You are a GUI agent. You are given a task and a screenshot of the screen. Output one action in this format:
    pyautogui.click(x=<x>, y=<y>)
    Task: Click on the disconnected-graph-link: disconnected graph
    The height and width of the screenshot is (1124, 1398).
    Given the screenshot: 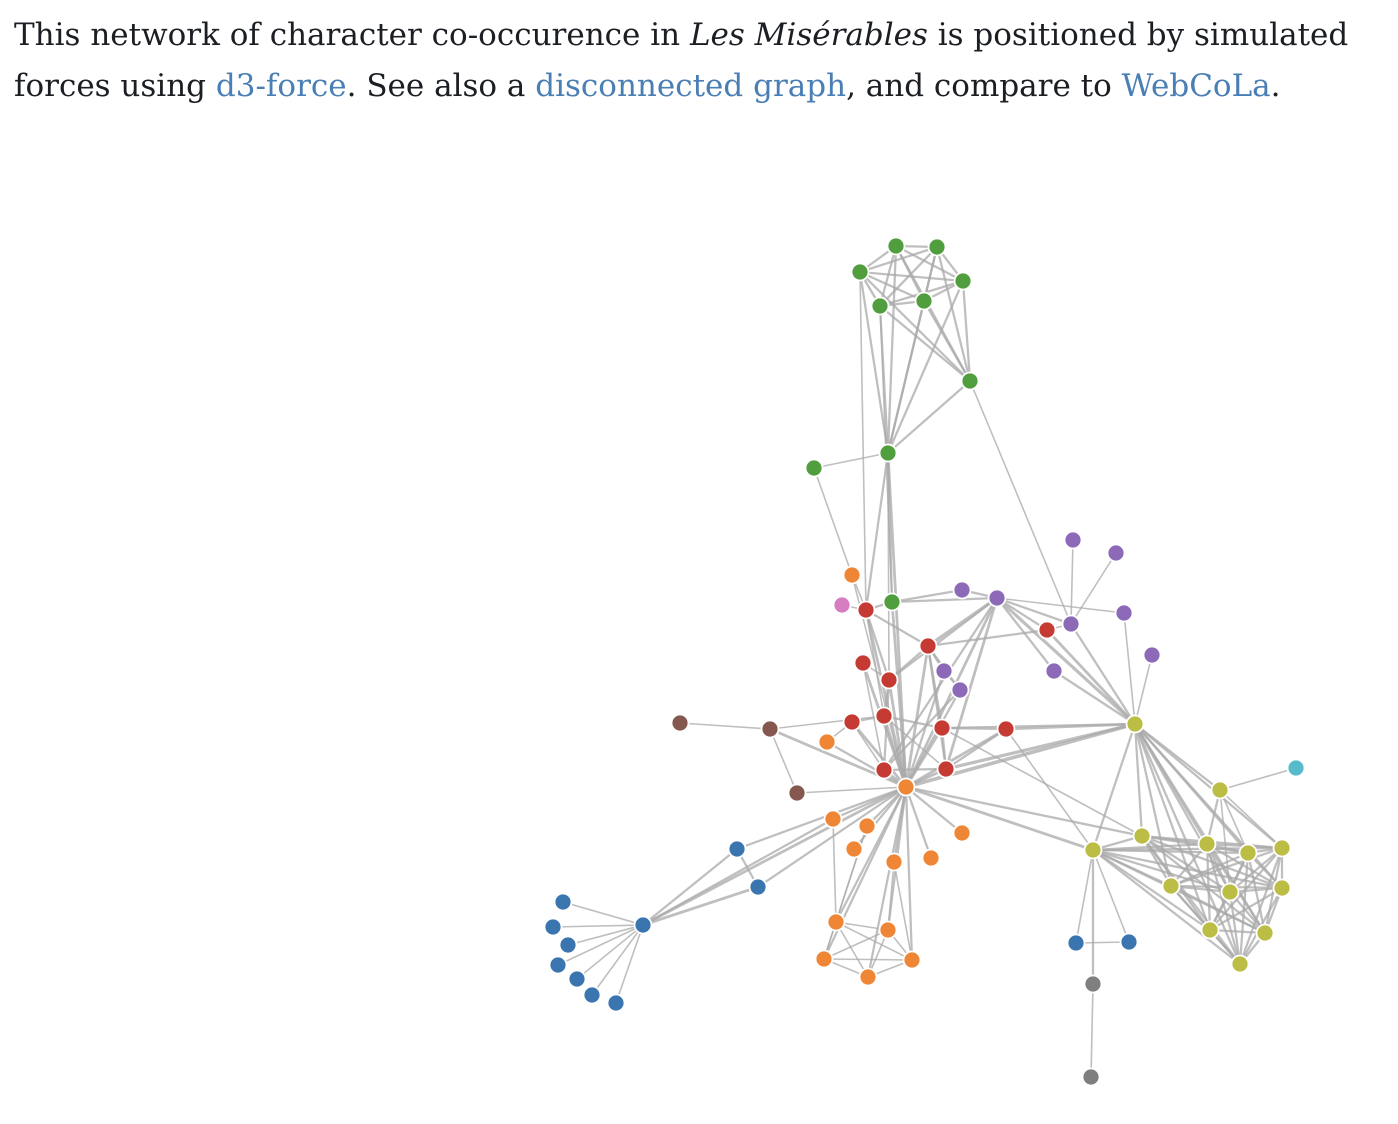 What is the action you would take?
    pyautogui.click(x=691, y=86)
    